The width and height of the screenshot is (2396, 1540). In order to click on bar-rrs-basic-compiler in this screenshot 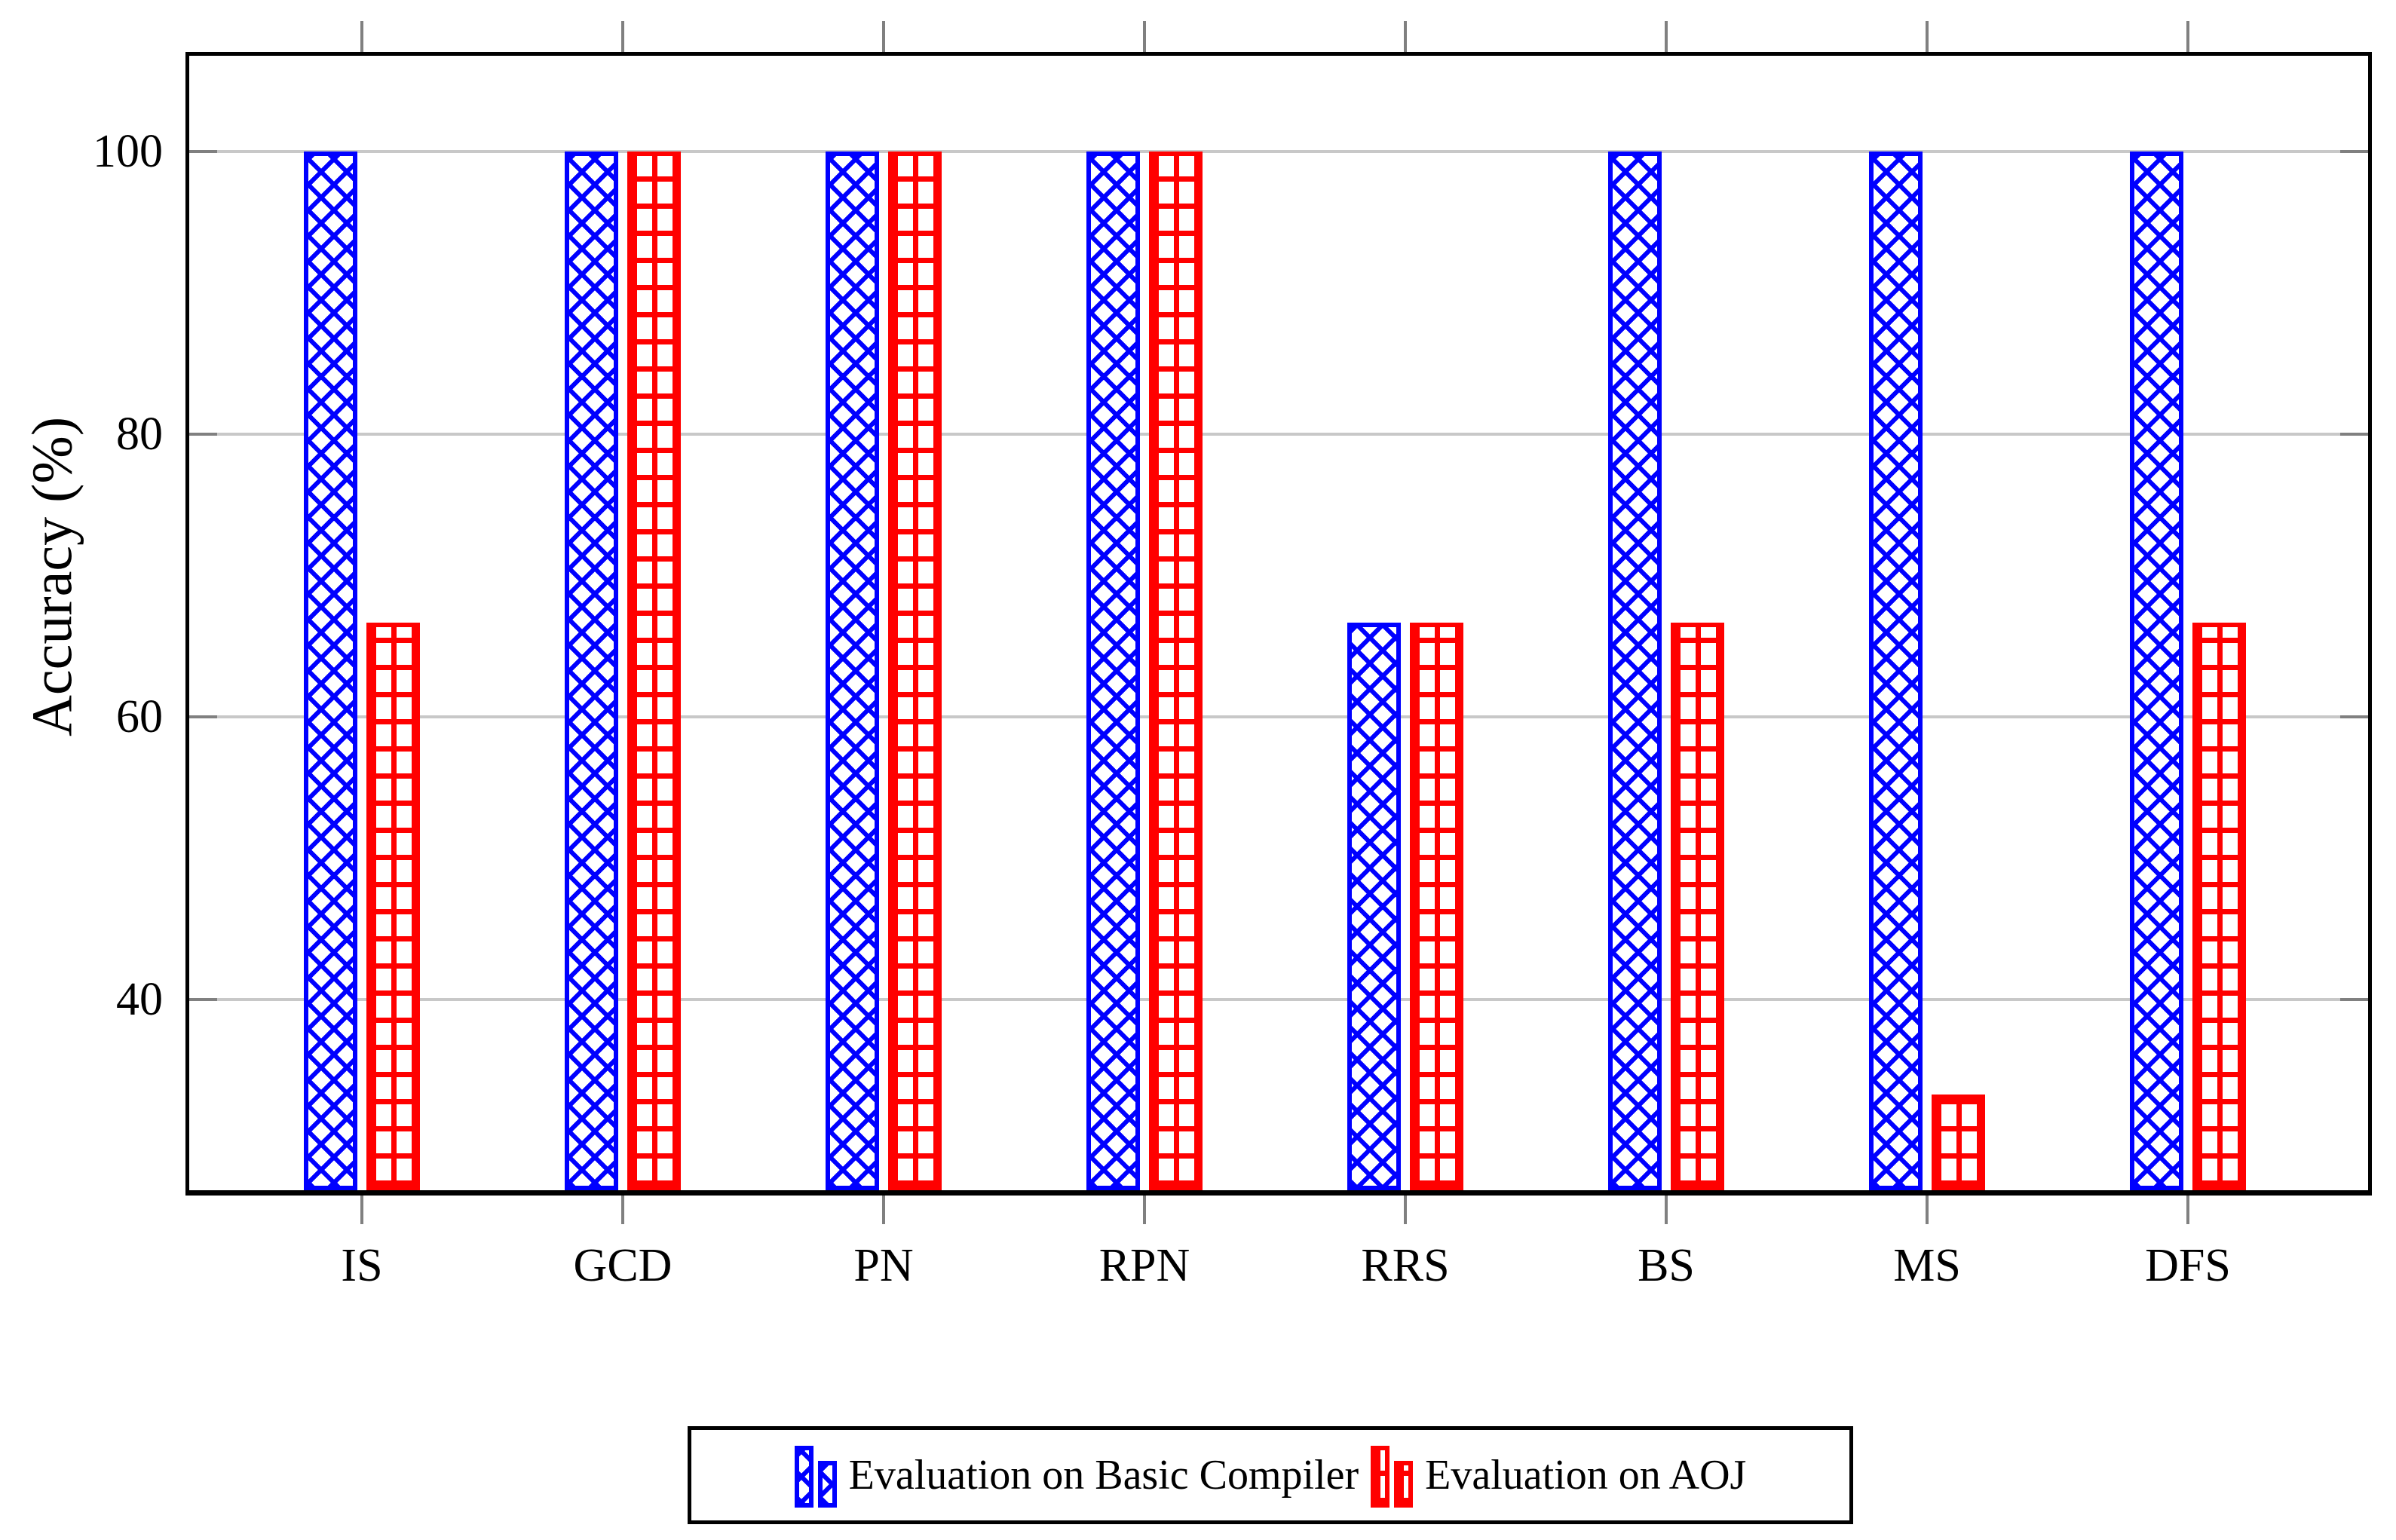, I will do `click(1374, 906)`.